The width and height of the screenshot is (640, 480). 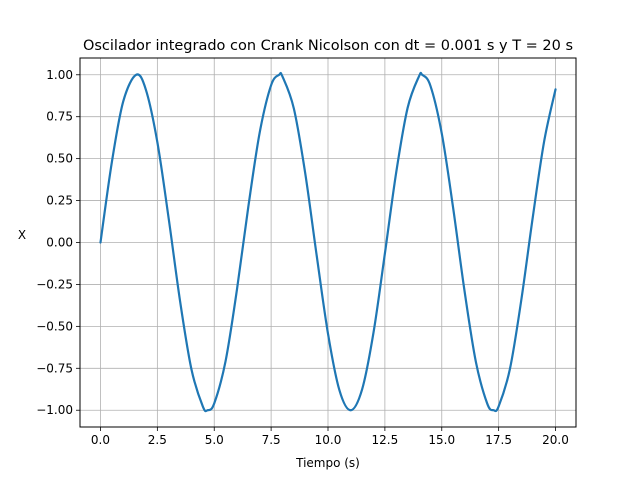 What do you see at coordinates (54, 410) in the screenshot?
I see `y-tick-label: −1.00` at bounding box center [54, 410].